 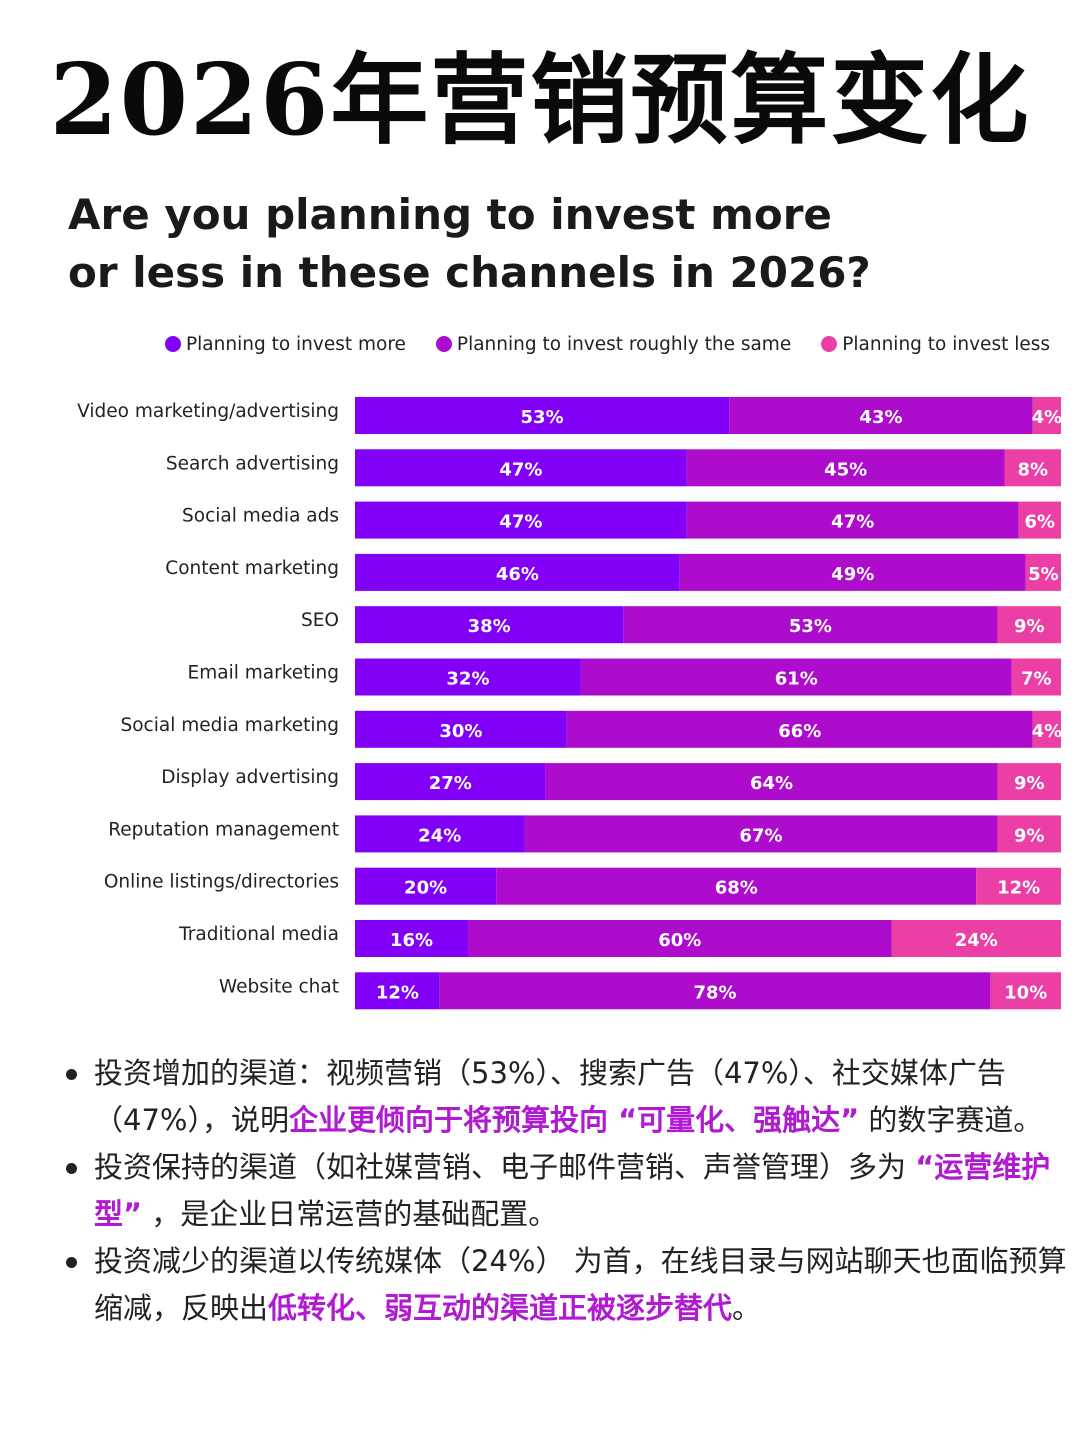 What do you see at coordinates (517, 574) in the screenshot?
I see `bar-value-label: 46%` at bounding box center [517, 574].